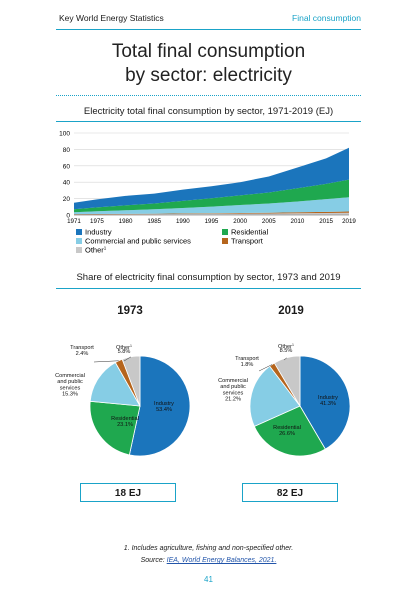 Image resolution: width=417 pixels, height=606 pixels. Describe the element at coordinates (208, 121) in the screenshot. I see `area-chart-title-rule` at that location.